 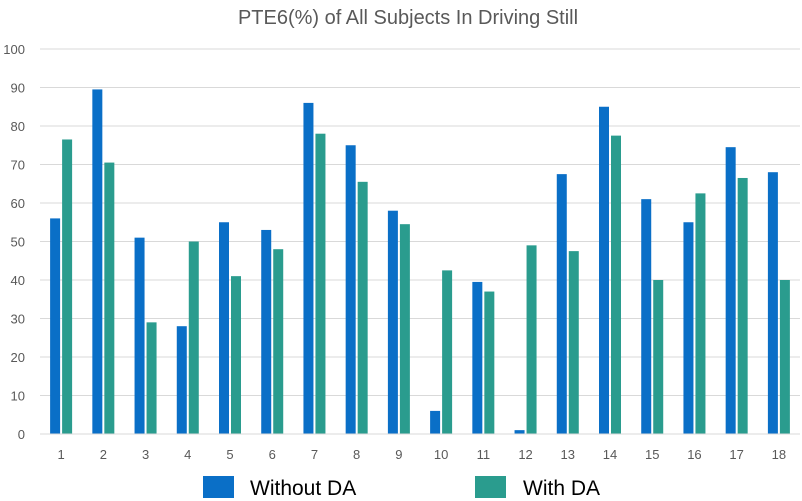 I want to click on x-tick-label: 3, so click(x=145, y=454).